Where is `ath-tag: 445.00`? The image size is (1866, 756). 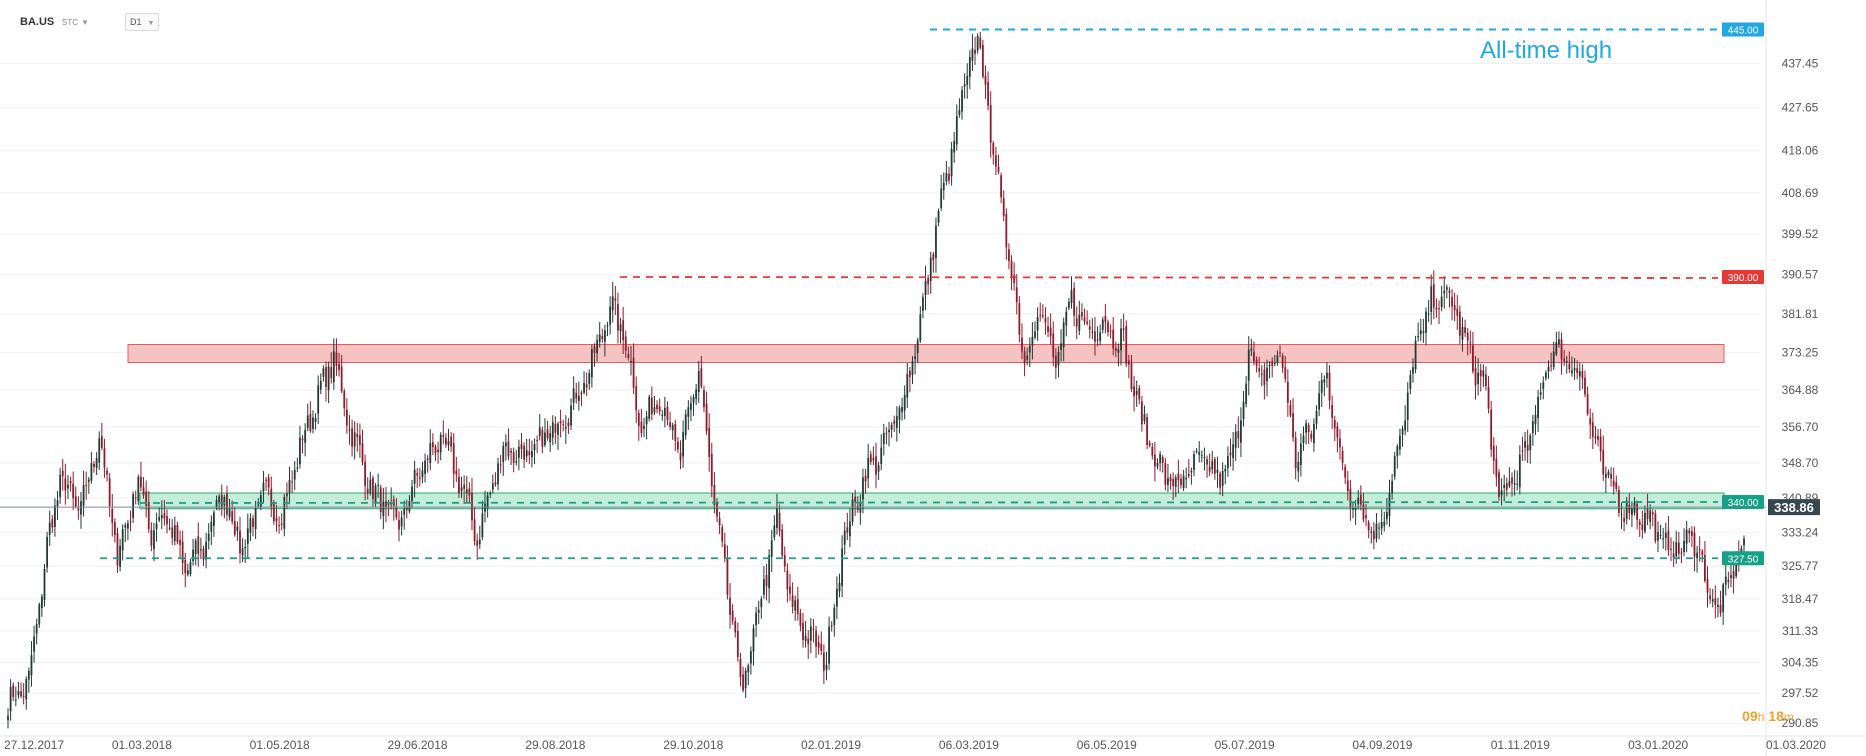
ath-tag: 445.00 is located at coordinates (1743, 29).